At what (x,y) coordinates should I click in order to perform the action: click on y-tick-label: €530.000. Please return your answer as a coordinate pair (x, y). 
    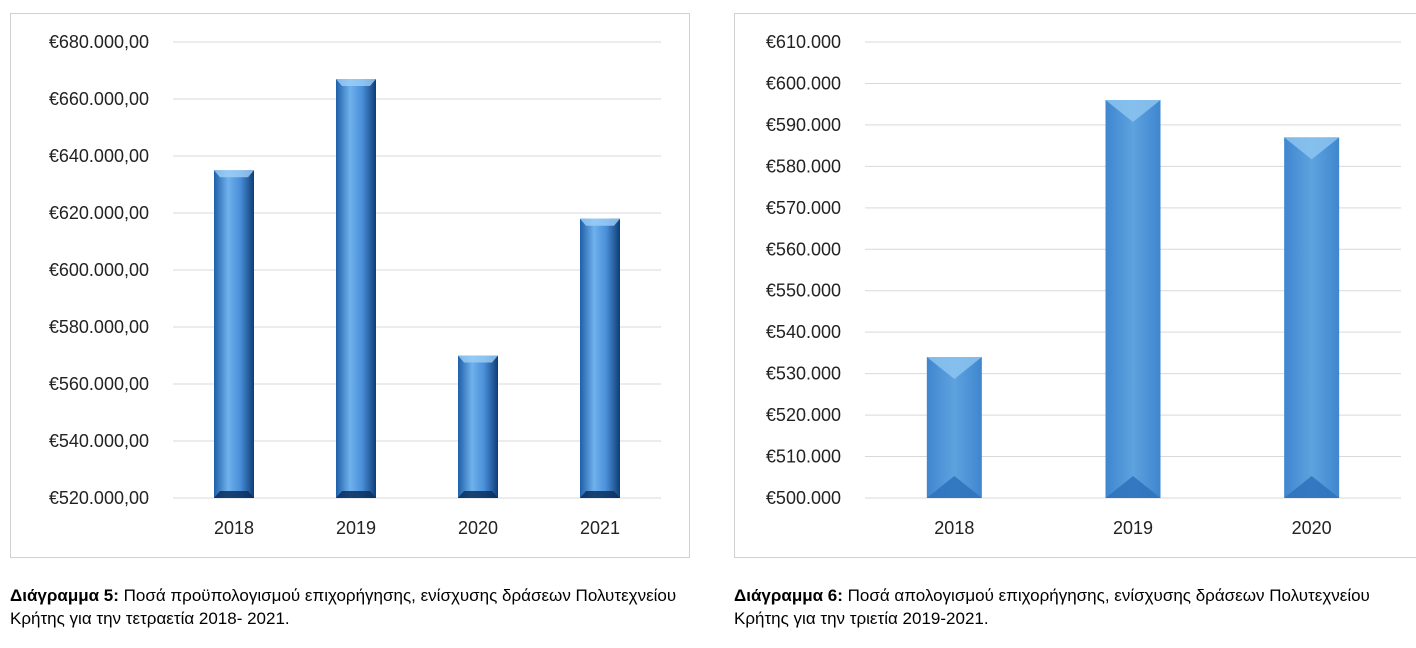
    Looking at the image, I should click on (803, 374).